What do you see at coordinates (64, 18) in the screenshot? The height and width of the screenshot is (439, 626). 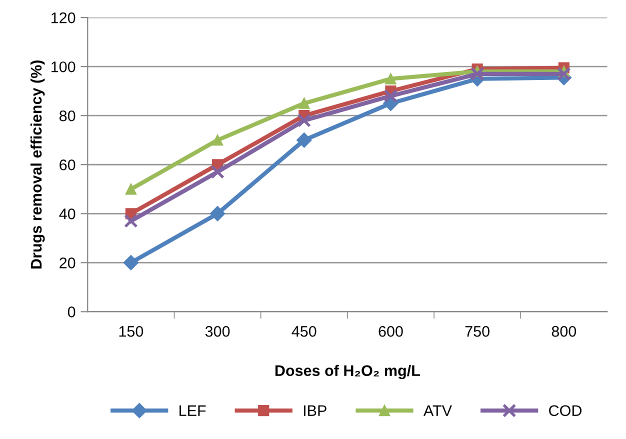 I see `y-tick-label: 120` at bounding box center [64, 18].